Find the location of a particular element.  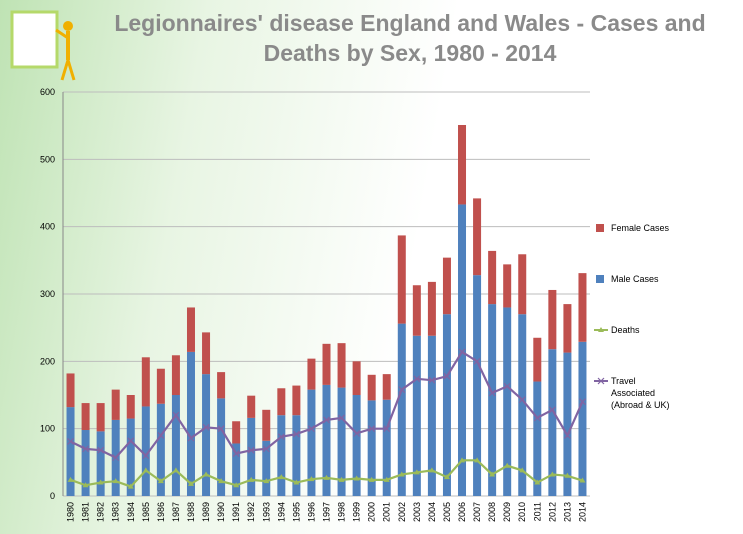

x-tick-label: 1999 is located at coordinates (357, 512).